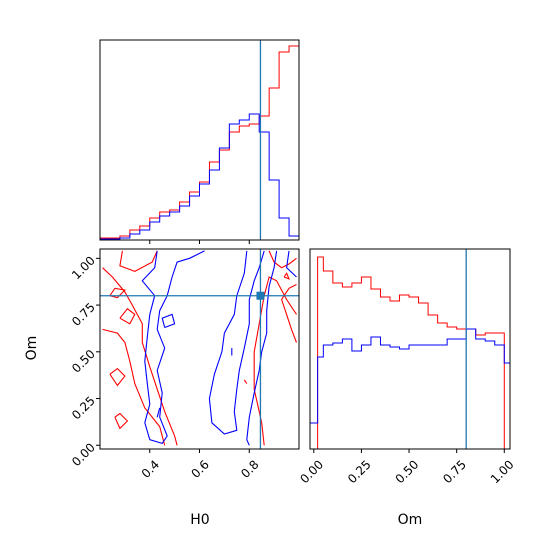 The height and width of the screenshot is (550, 550). Describe the element at coordinates (83, 454) in the screenshot. I see `om-tick-label: 0.00` at that location.